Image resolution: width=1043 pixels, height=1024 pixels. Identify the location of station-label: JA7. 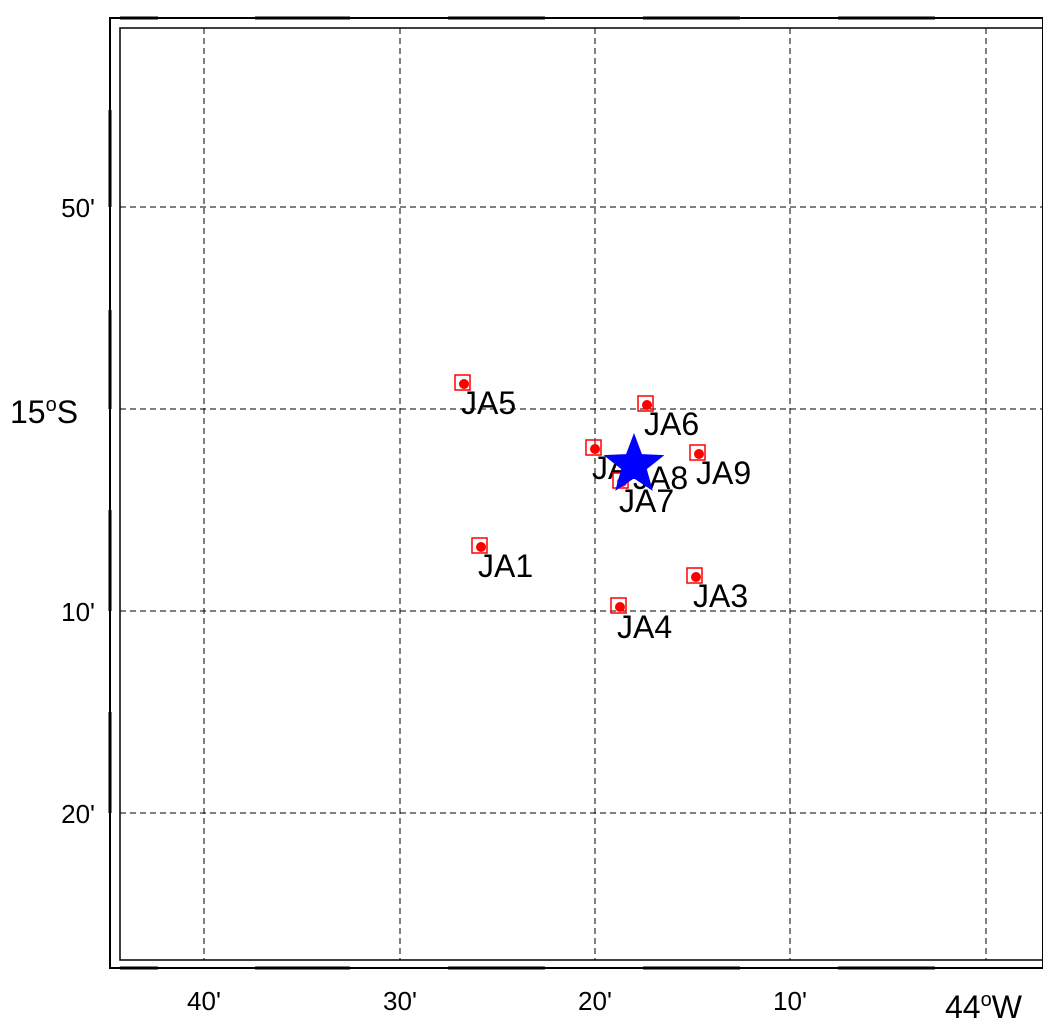
(646, 501).